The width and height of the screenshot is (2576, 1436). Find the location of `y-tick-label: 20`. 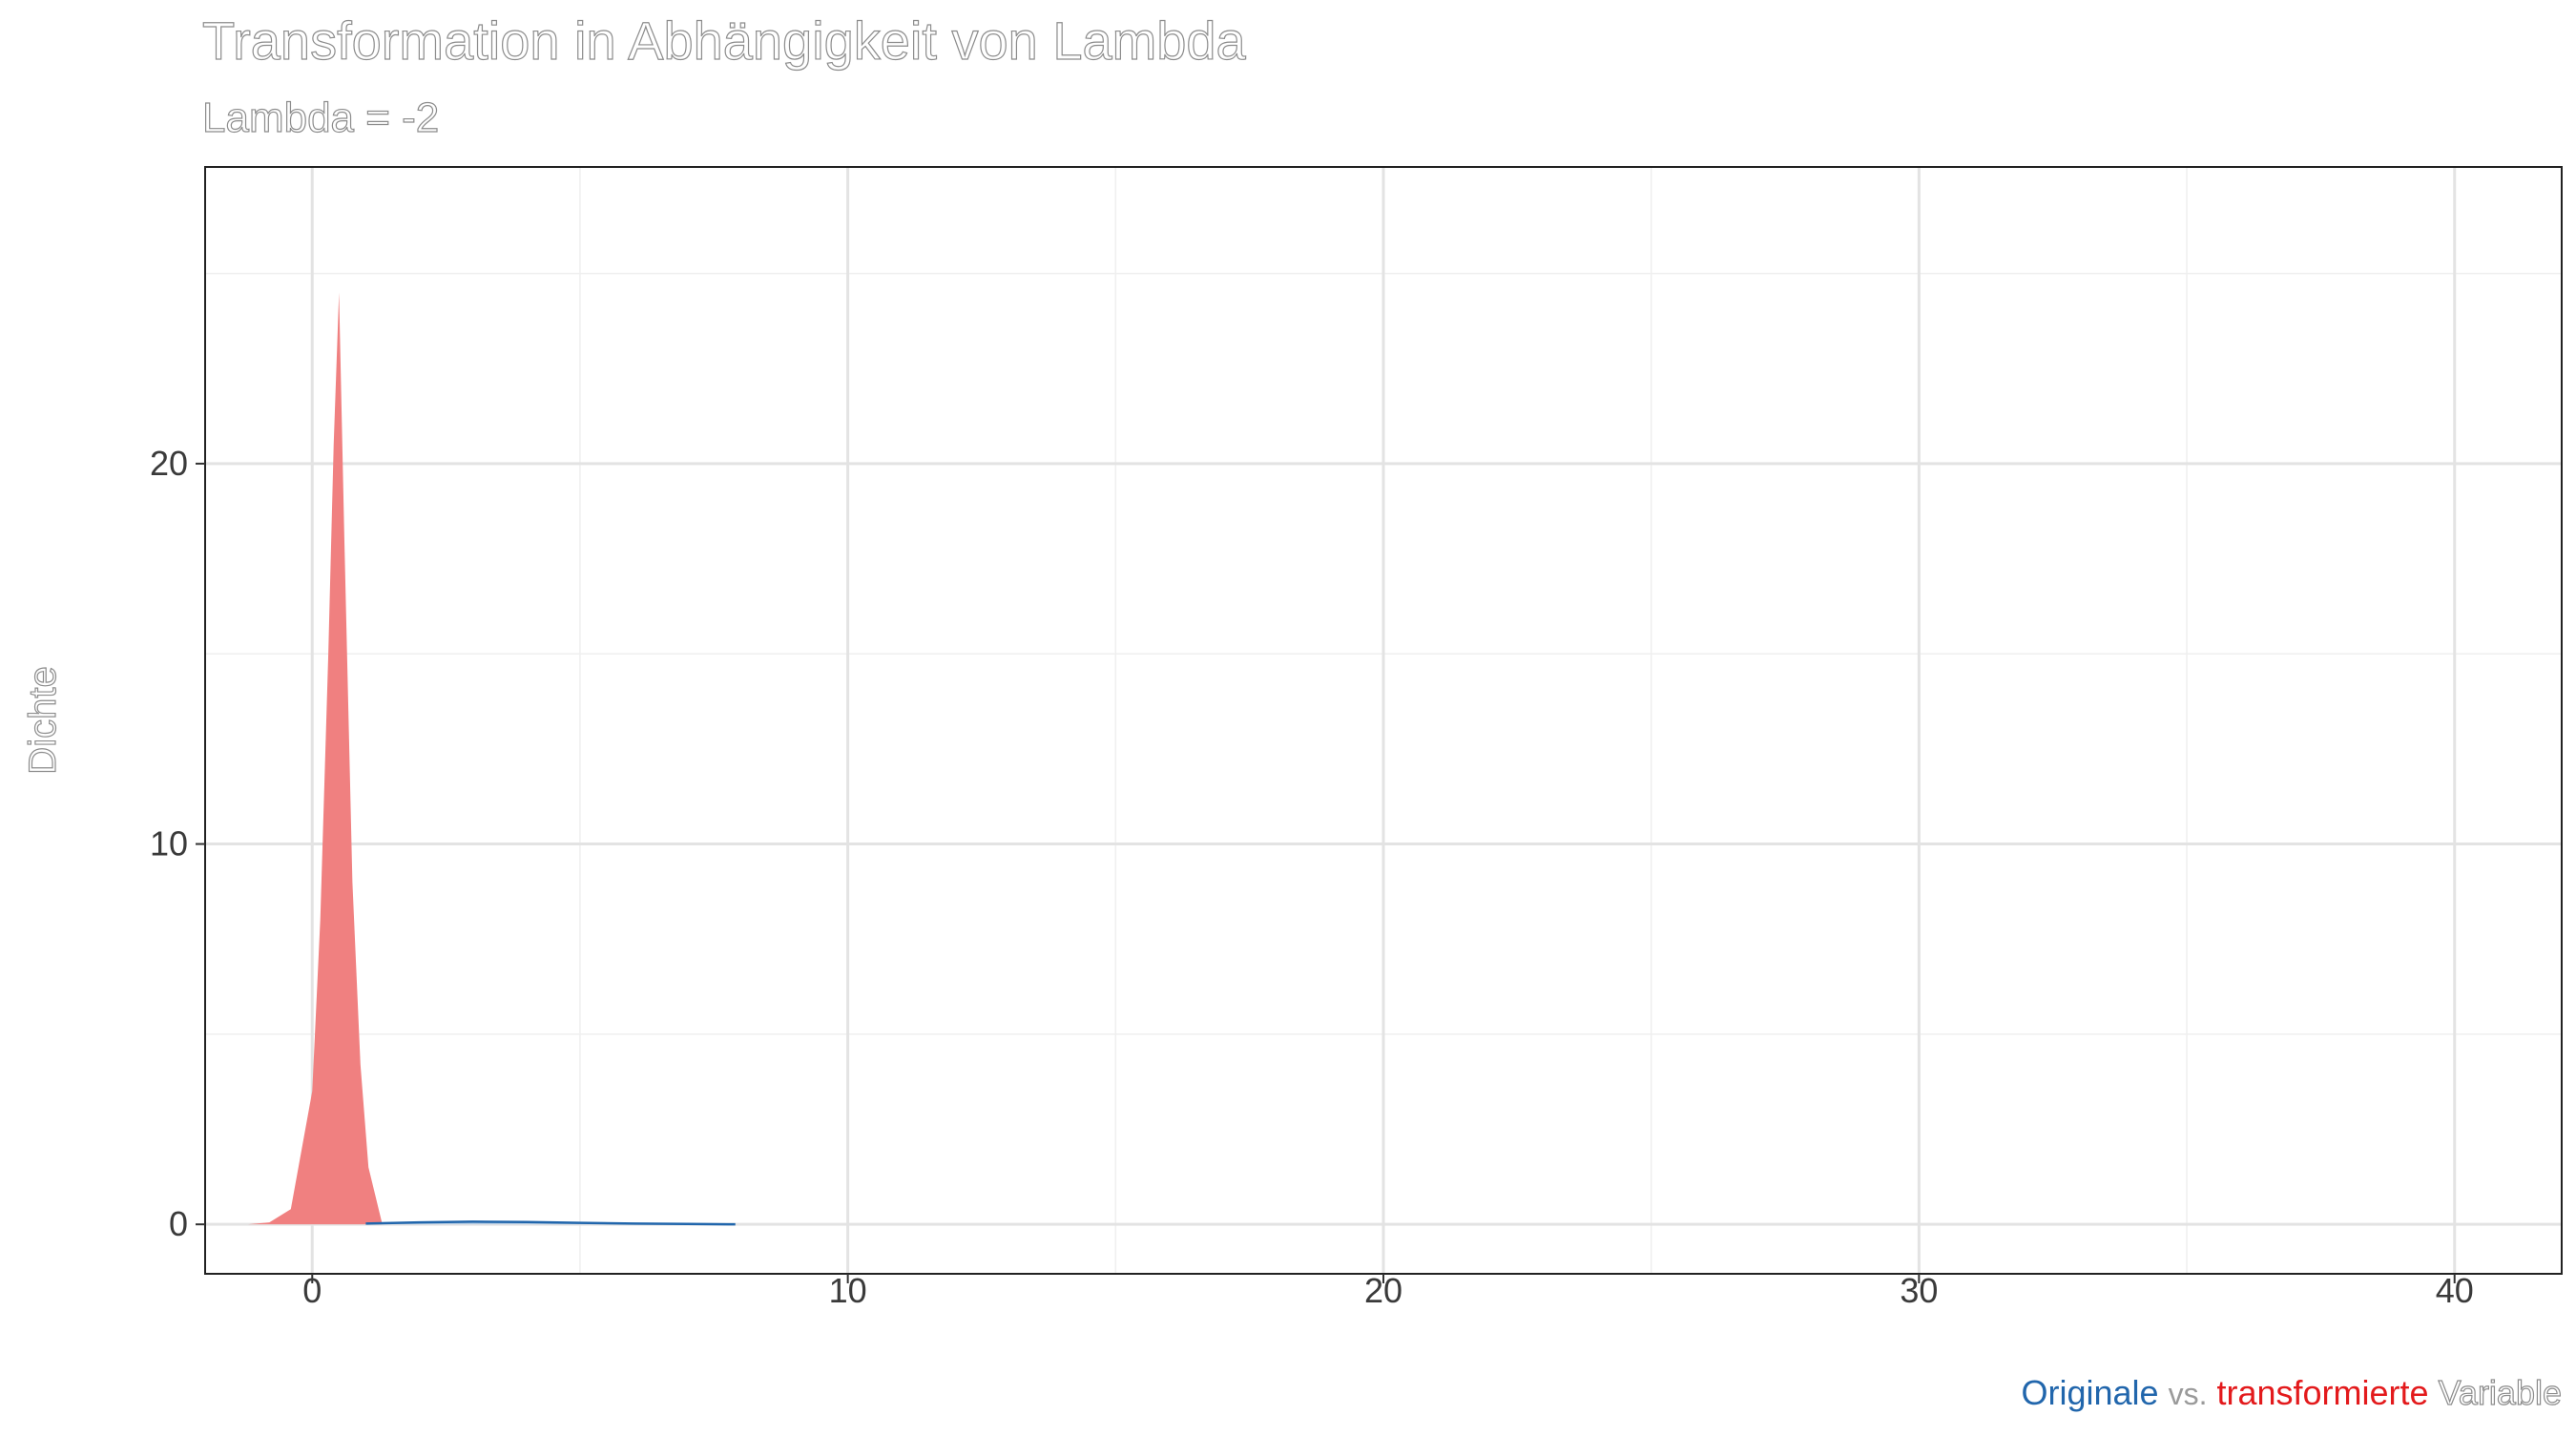

y-tick-label: 20 is located at coordinates (169, 463).